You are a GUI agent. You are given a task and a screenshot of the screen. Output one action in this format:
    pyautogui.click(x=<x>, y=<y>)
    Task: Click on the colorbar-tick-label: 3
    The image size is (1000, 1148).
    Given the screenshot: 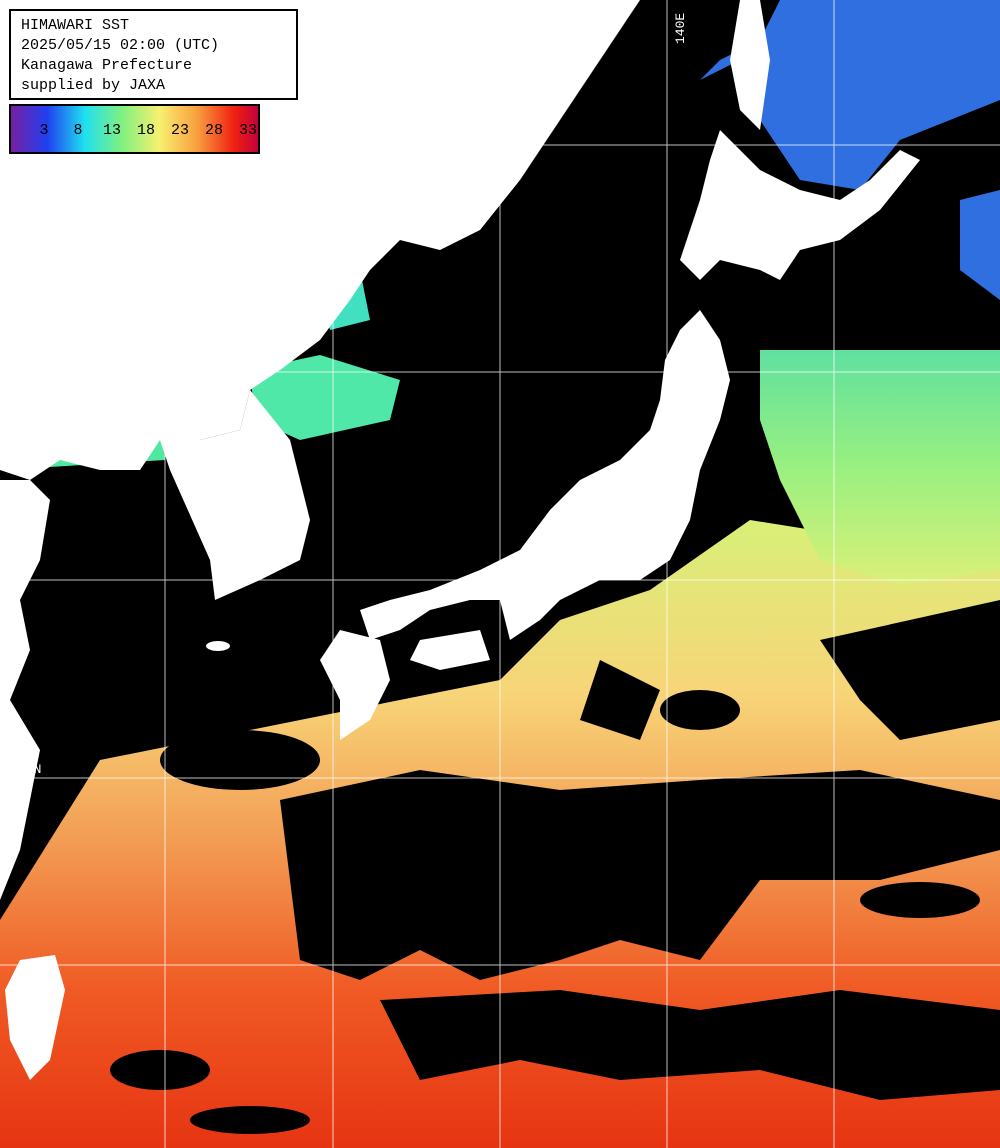 What is the action you would take?
    pyautogui.click(x=43, y=130)
    